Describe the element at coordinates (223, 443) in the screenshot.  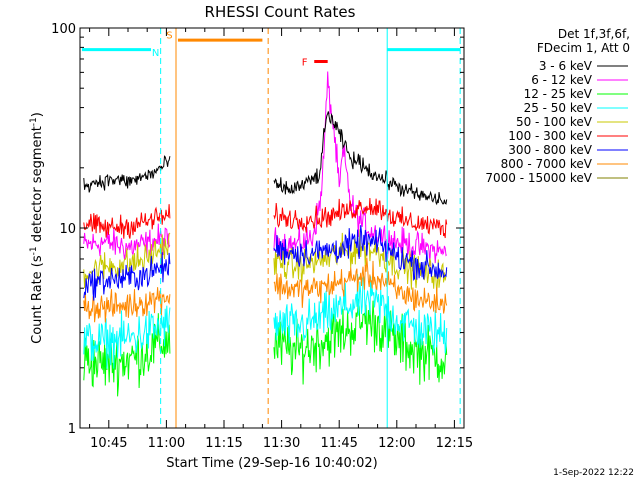
I see `x-tick-label: 11:15` at that location.